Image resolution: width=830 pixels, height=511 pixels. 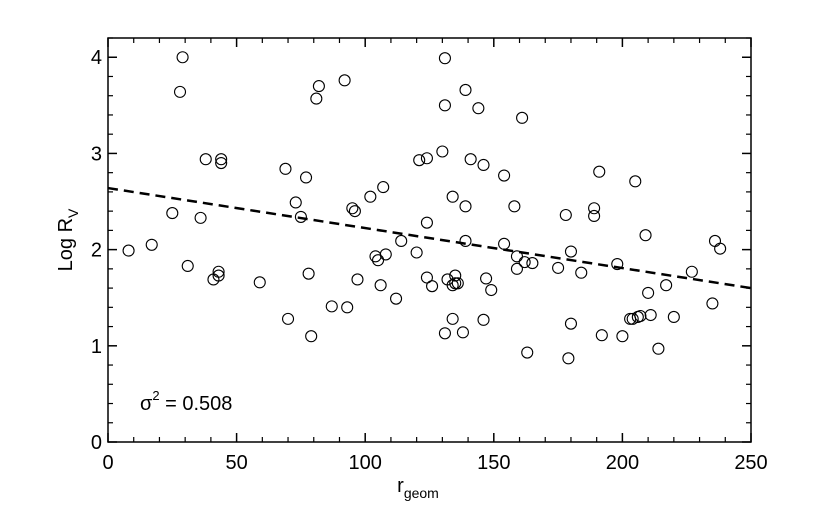 What do you see at coordinates (750, 463) in the screenshot?
I see `x-tick-label: 250` at bounding box center [750, 463].